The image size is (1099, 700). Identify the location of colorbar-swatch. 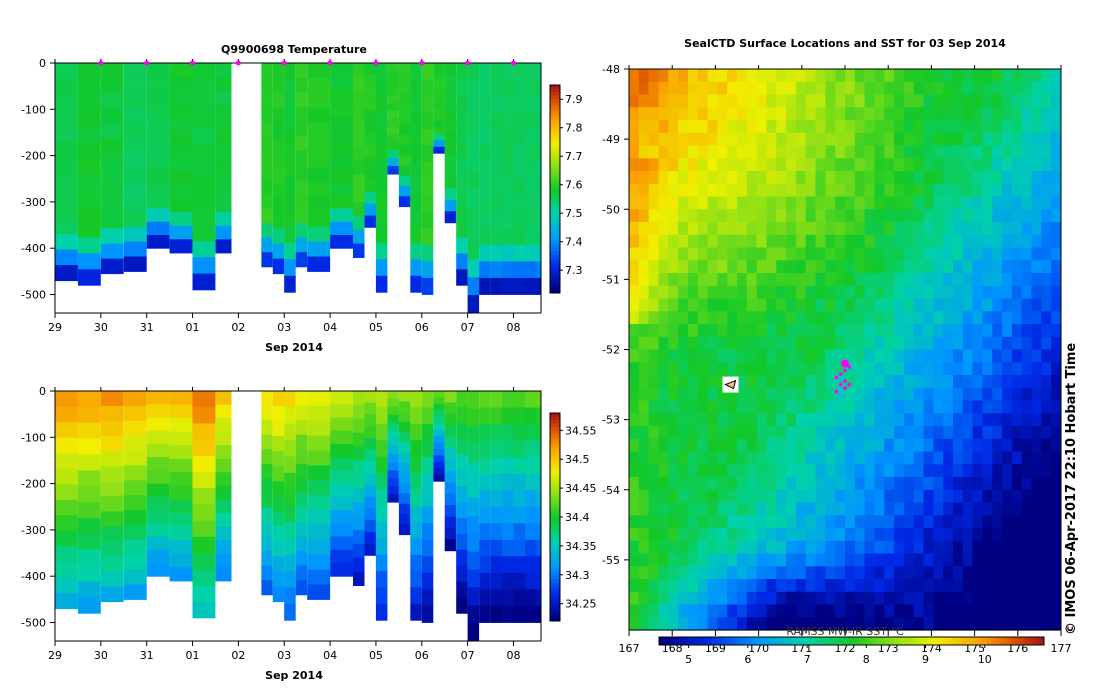
(555, 432).